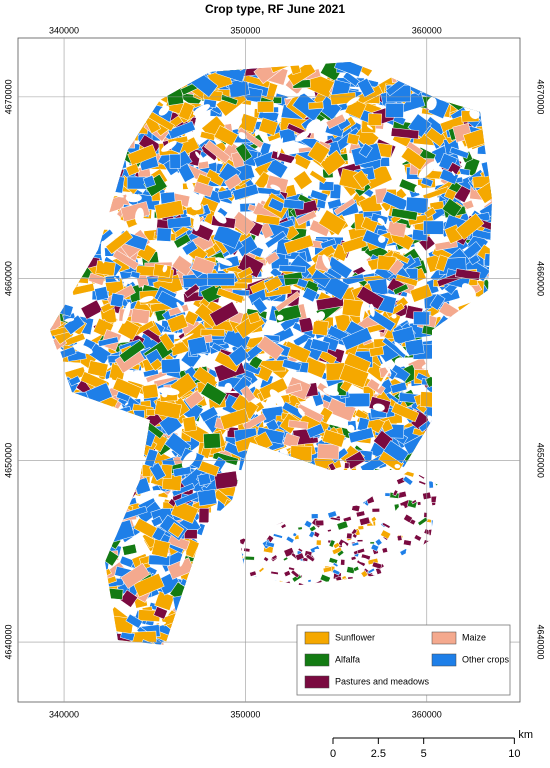 The height and width of the screenshot is (768, 550). I want to click on scale-bar-label: 10, so click(514, 754).